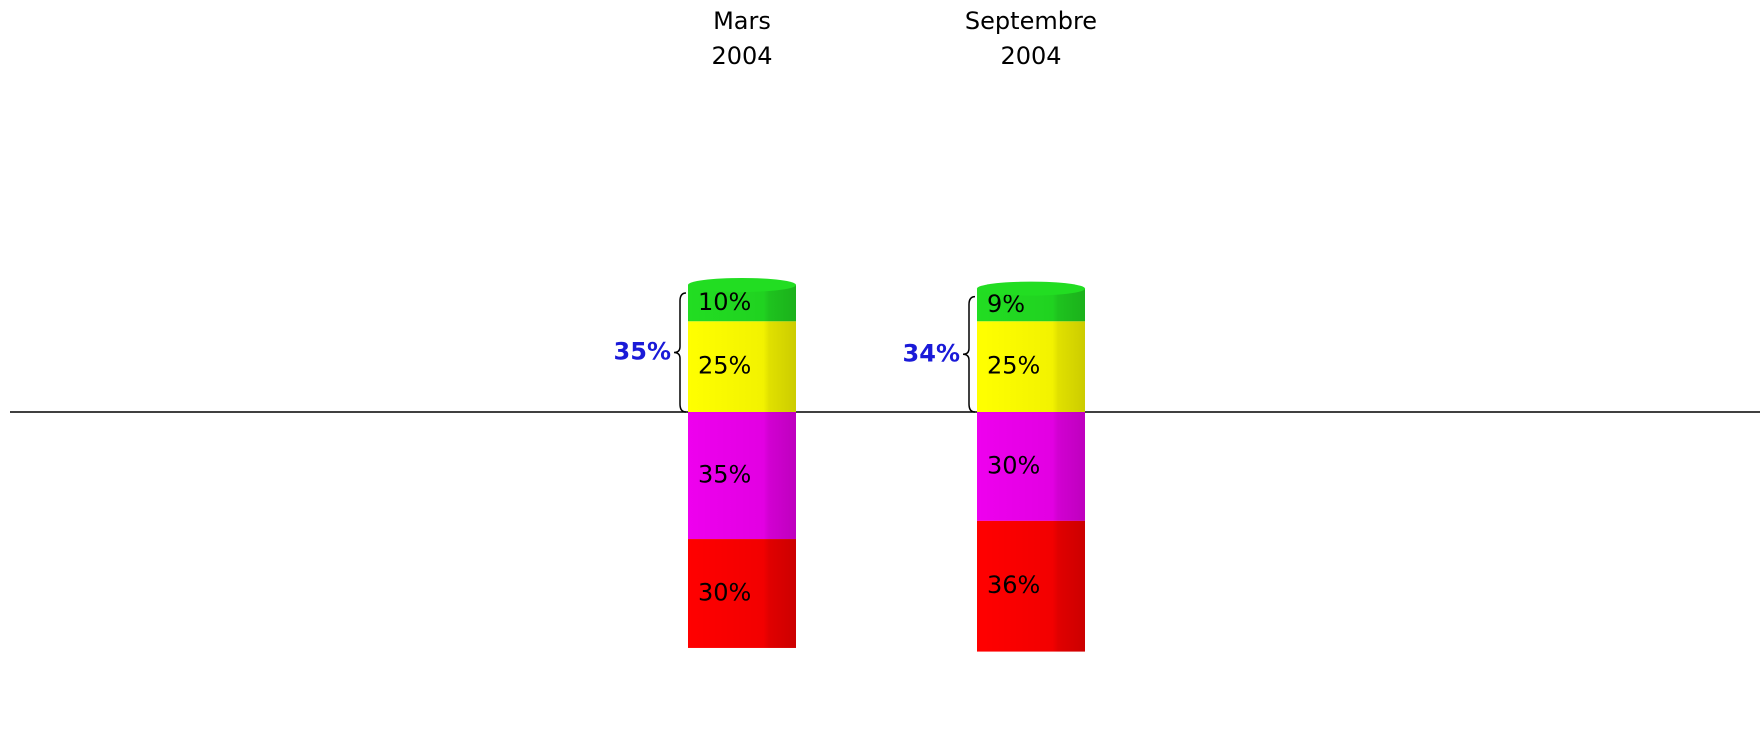  Describe the element at coordinates (1013, 585) in the screenshot. I see `segment-label: 36%` at that location.